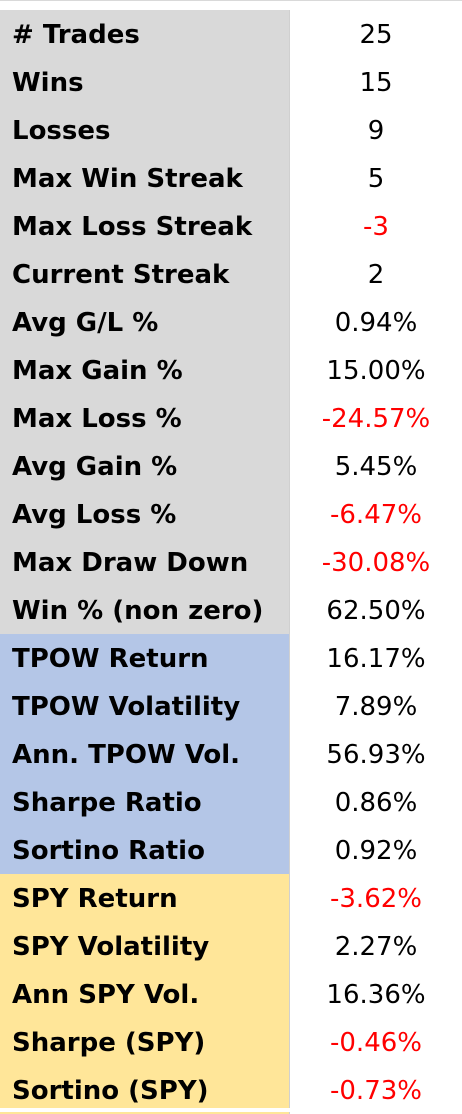 This screenshot has height=1114, width=462. I want to click on table-row: Sharpe (SPY) -0.46%, so click(231, 1042).